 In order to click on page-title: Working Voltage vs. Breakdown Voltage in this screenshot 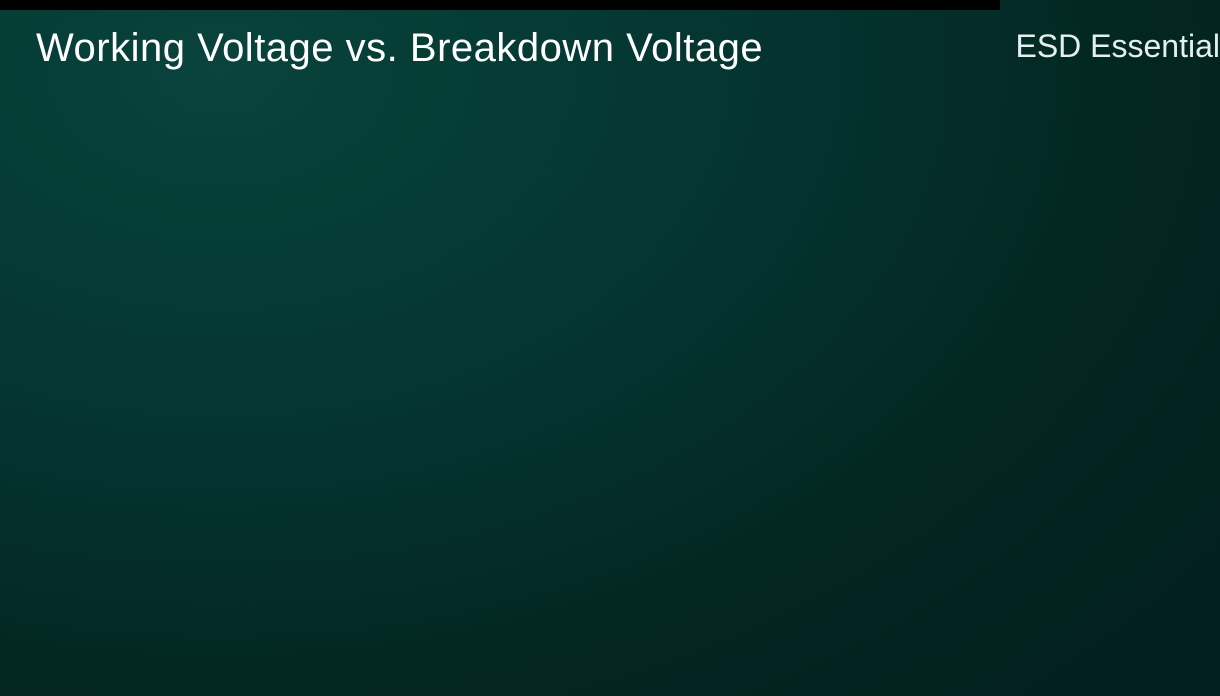, I will do `click(400, 48)`.